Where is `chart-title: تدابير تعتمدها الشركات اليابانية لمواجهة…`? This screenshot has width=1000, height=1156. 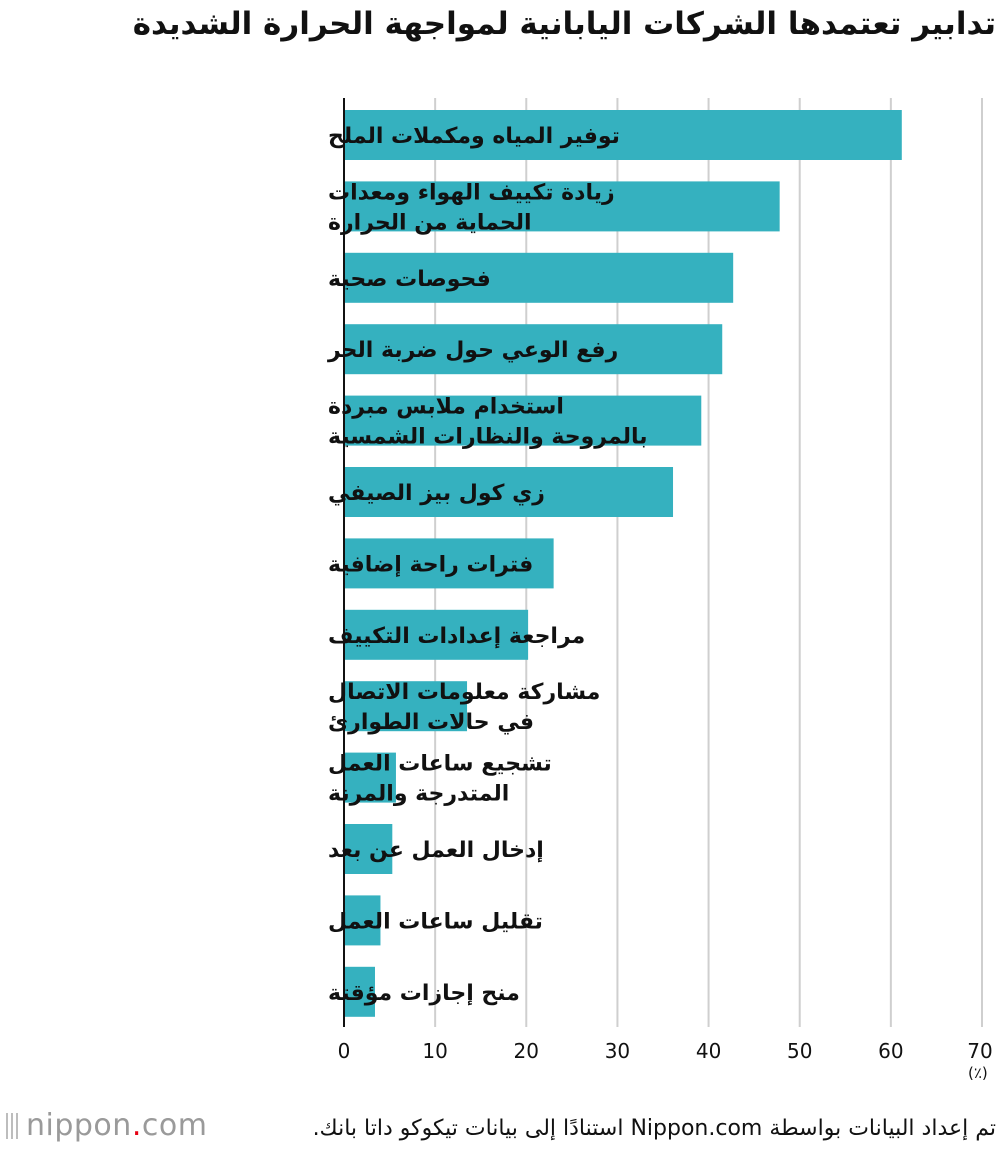
chart-title: تدابير تعتمدها الشركات اليابانية لمواجهة… is located at coordinates (564, 24).